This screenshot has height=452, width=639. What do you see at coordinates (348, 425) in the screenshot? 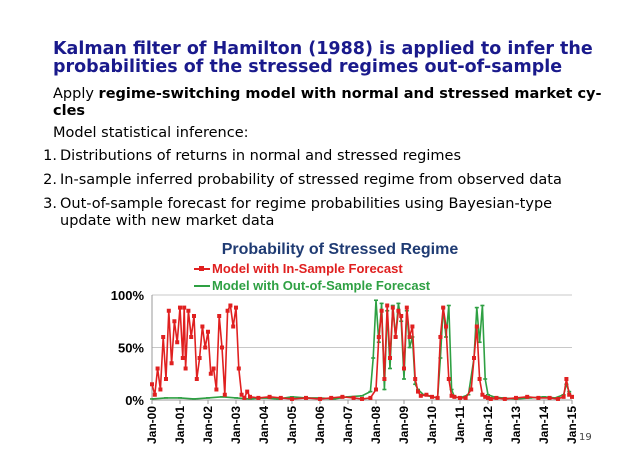
I see `x-tick-label: Jan-07` at bounding box center [348, 425].